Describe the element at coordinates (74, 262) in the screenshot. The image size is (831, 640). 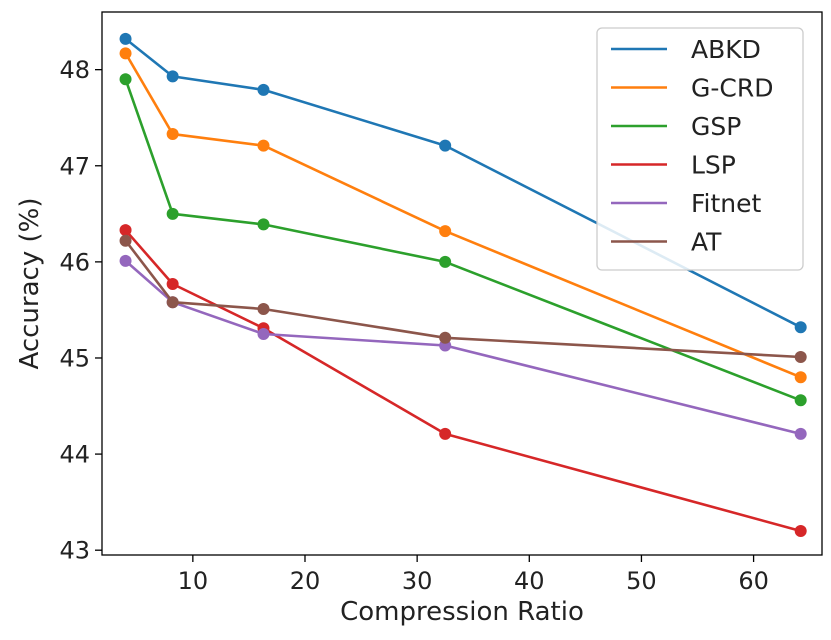
I see `y-tick-label: 46` at that location.